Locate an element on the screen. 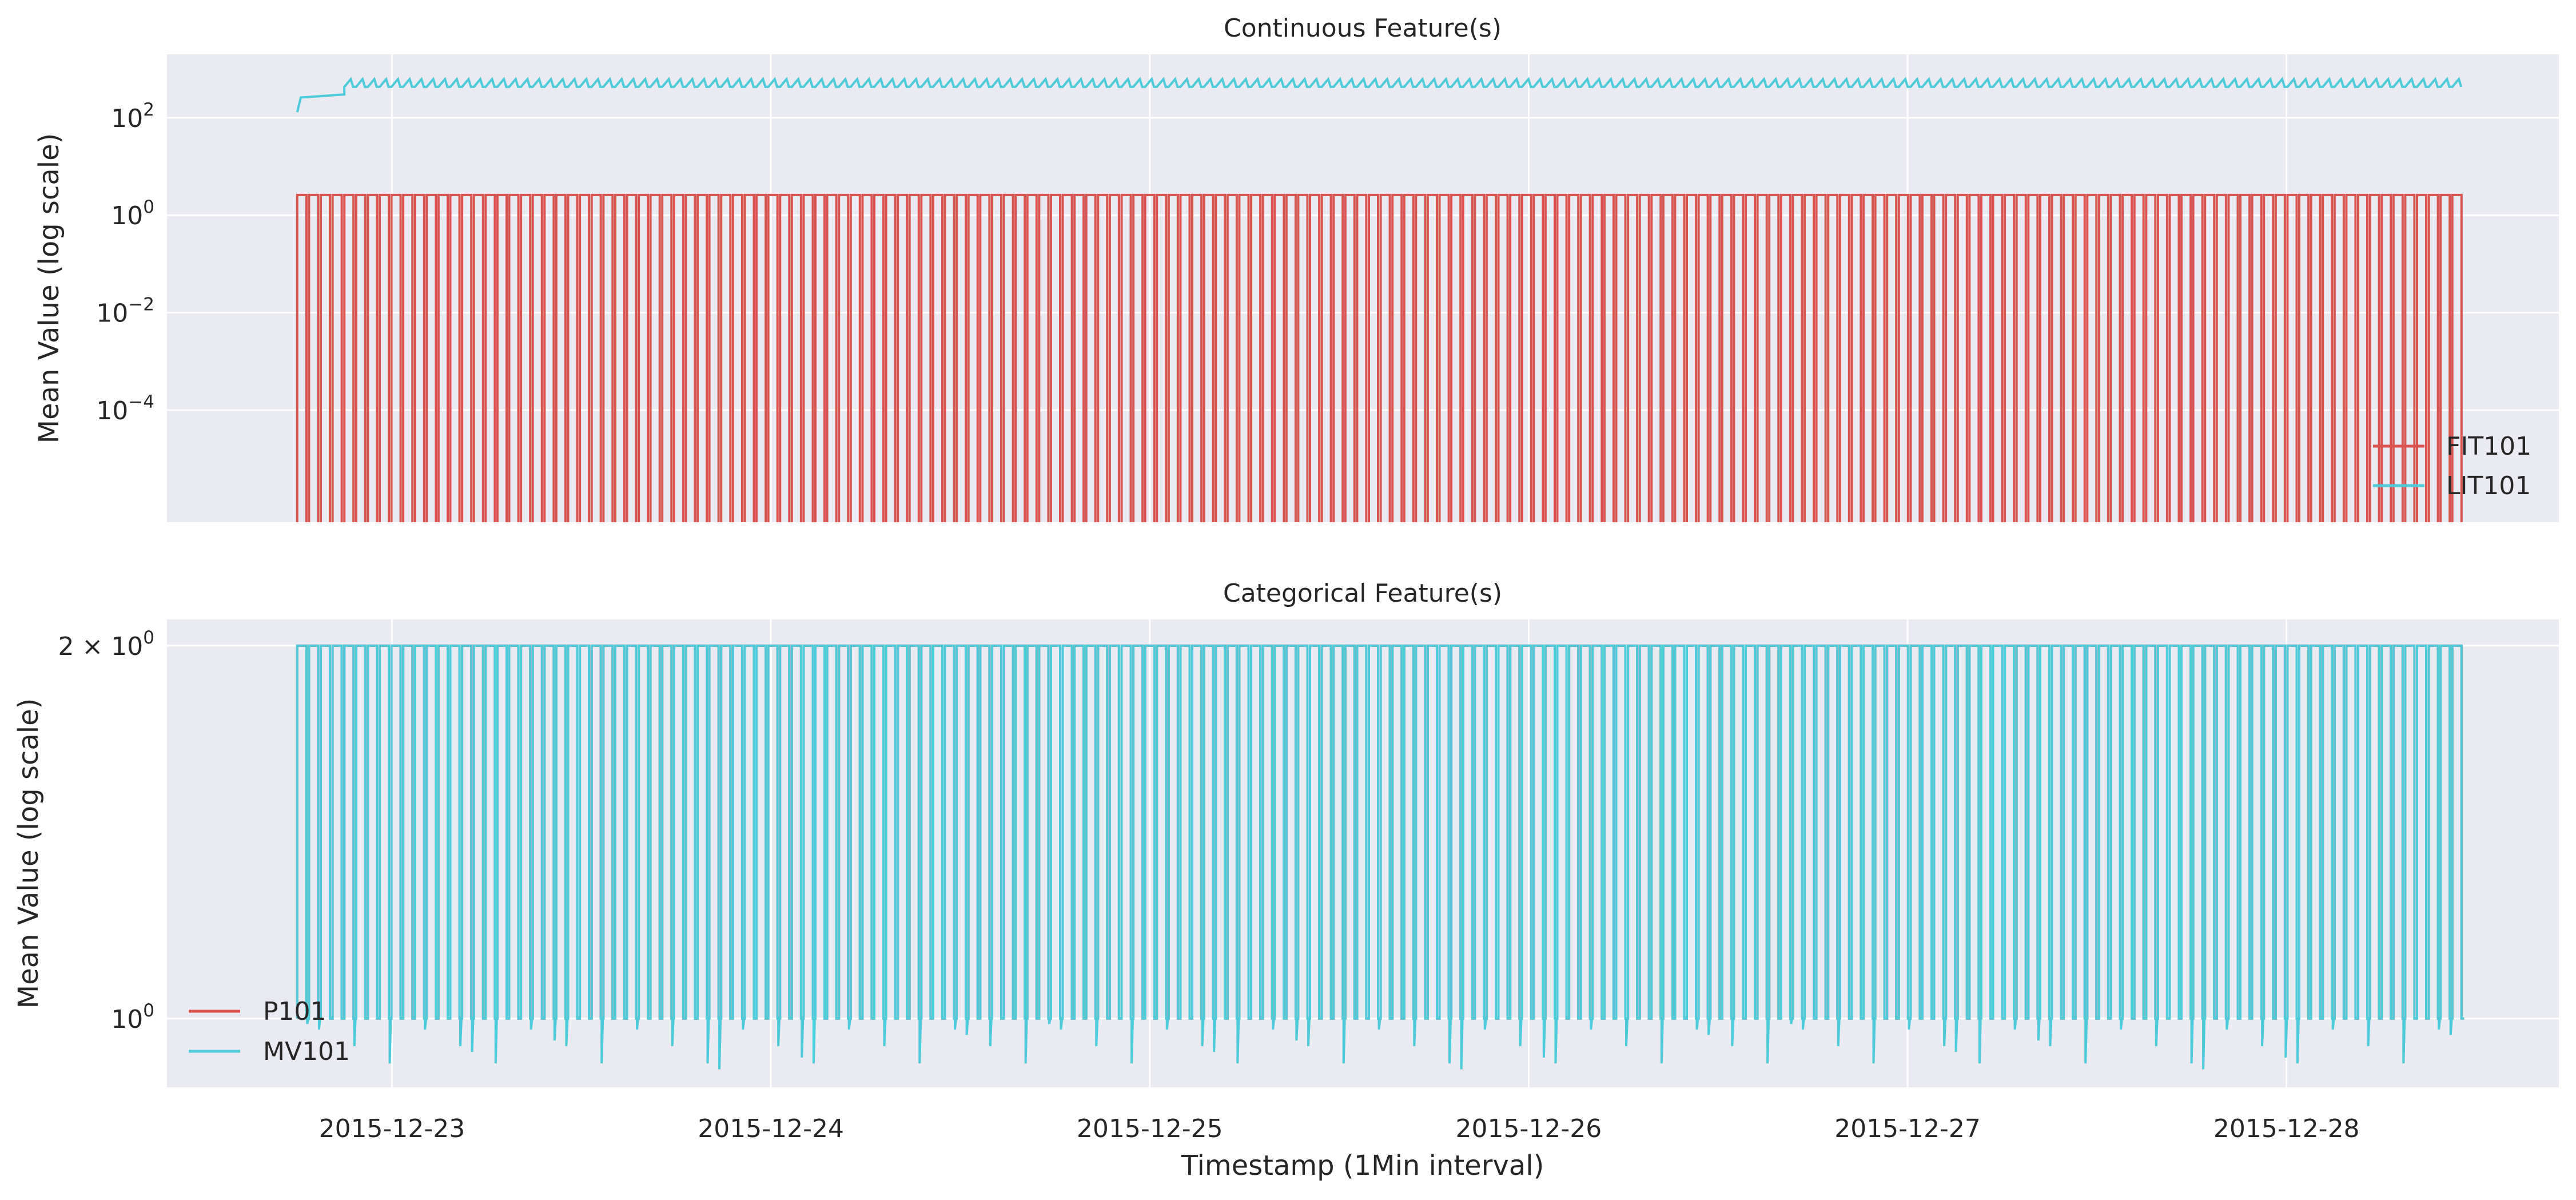 The image size is (2576, 1200). categorical-title: Categorical Feature(s) is located at coordinates (1363, 593).